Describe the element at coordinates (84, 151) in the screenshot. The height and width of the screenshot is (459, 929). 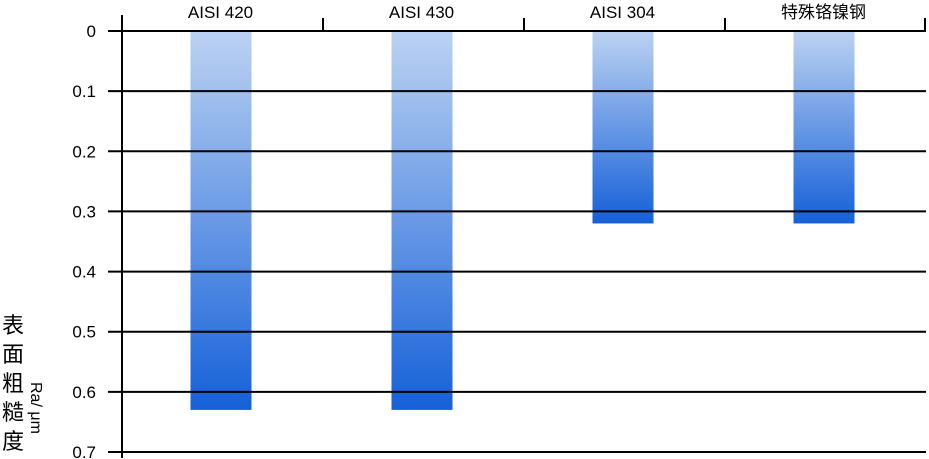
I see `y-tick-label: 0.2` at that location.